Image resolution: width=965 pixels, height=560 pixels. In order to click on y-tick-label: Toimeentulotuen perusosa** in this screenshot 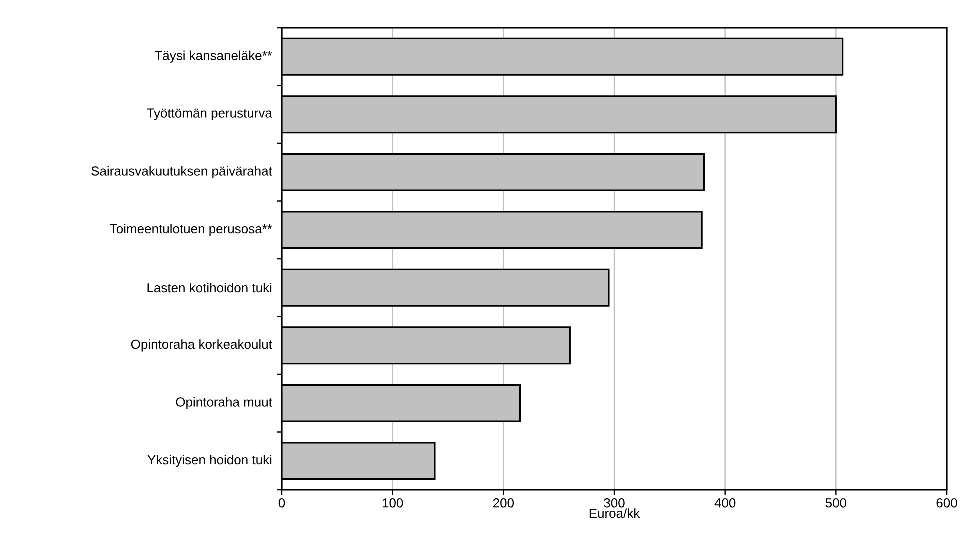, I will do `click(191, 230)`.